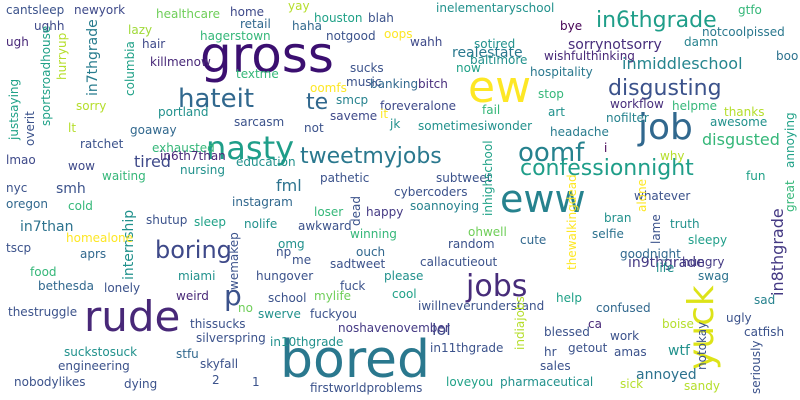 This screenshot has height=400, width=800. I want to click on word: thissucks, so click(218, 324).